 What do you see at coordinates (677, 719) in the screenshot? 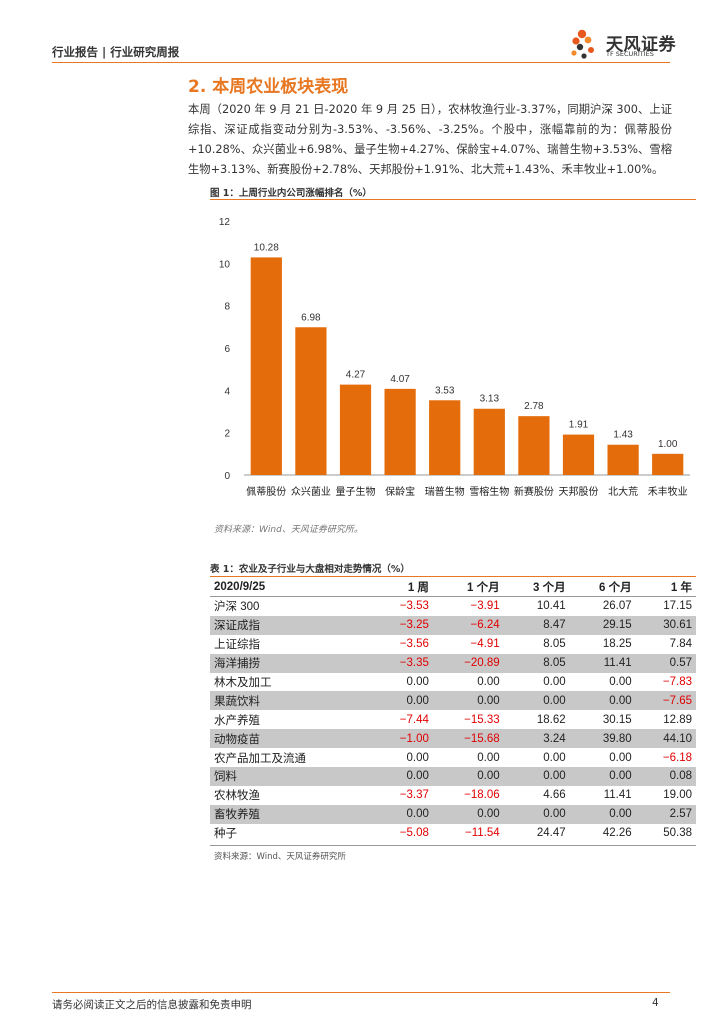
I see `table-cell: 12.89` at bounding box center [677, 719].